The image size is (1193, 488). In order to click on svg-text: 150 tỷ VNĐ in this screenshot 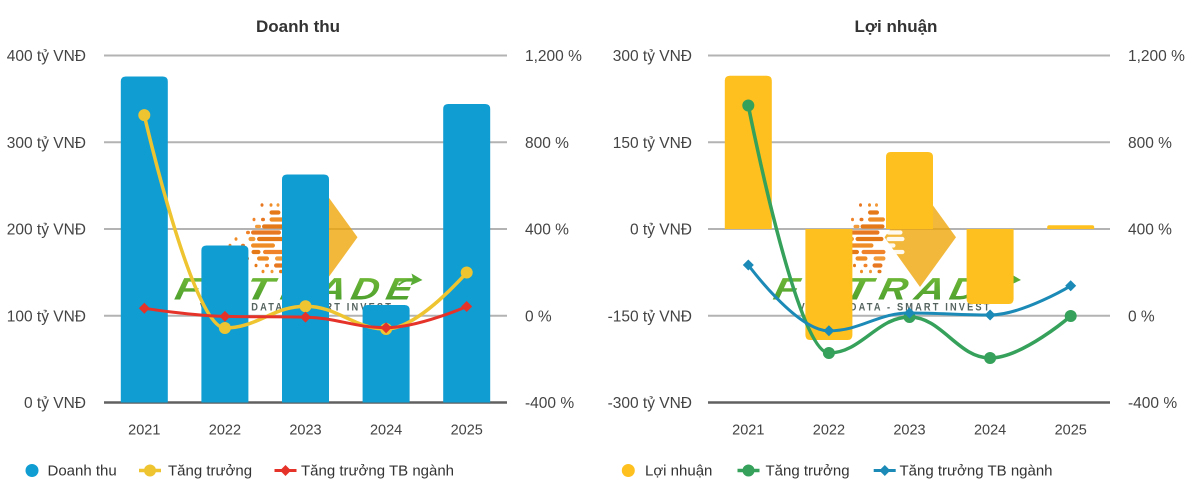, I will do `click(652, 143)`.